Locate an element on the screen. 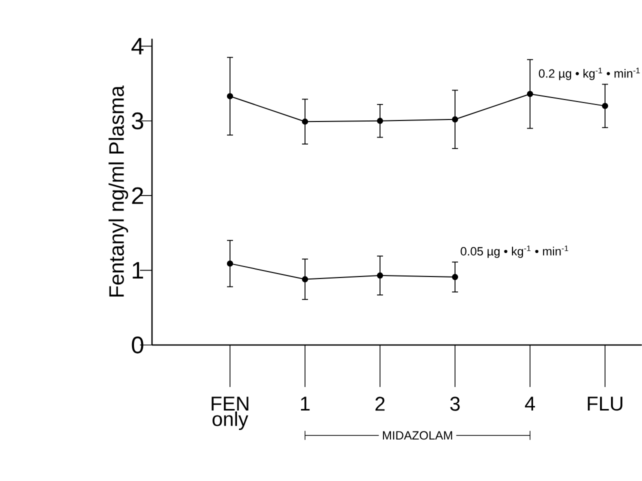 Image resolution: width=642 pixels, height=481 pixels. y-tick-label: 3 is located at coordinates (138, 121).